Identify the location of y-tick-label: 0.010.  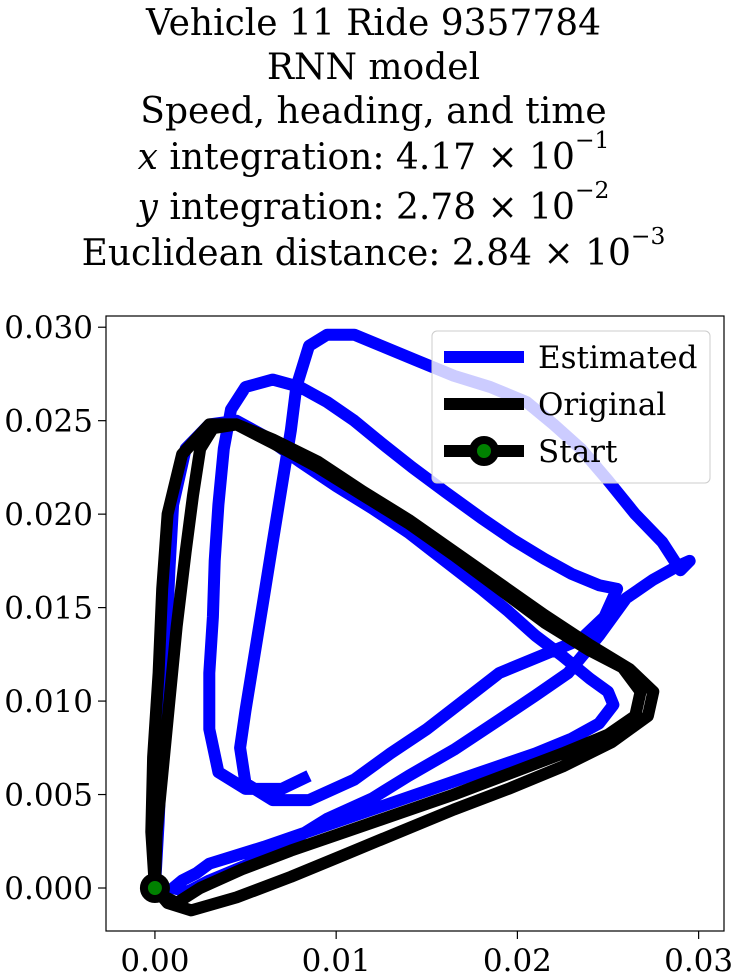
(48, 702).